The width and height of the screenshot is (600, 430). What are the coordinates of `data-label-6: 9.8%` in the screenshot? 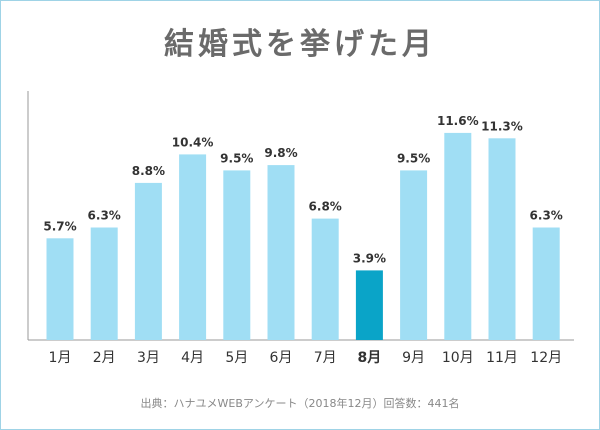 It's located at (280, 153).